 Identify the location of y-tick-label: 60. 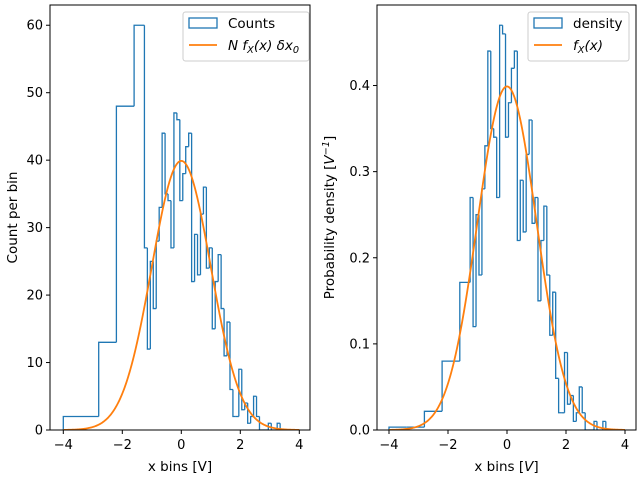
(34, 26).